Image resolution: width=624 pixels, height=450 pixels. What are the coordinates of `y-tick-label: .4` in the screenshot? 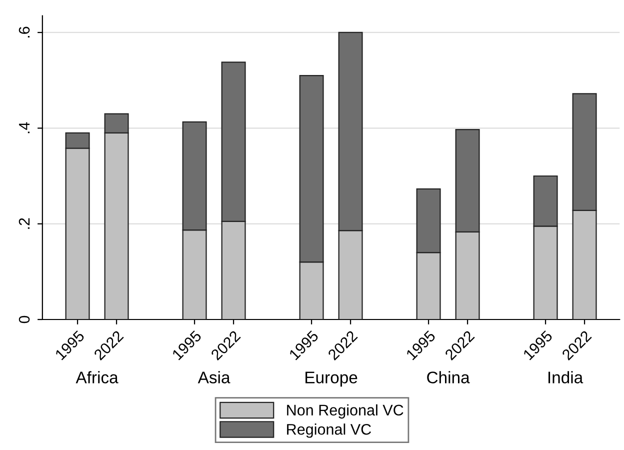 It's located at (24, 128).